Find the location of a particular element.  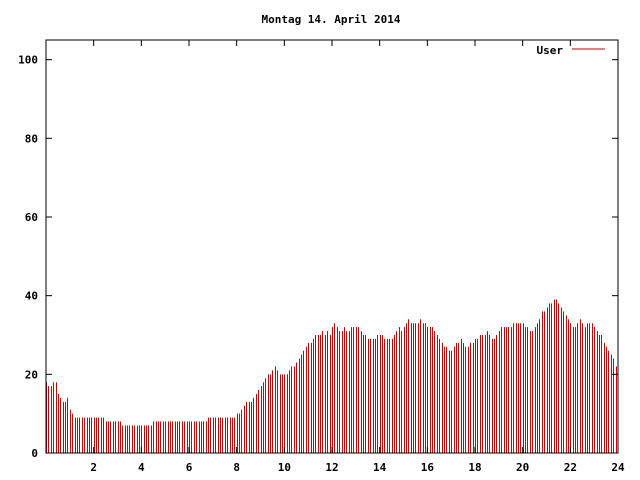

x-tick-label: 8 is located at coordinates (236, 467).